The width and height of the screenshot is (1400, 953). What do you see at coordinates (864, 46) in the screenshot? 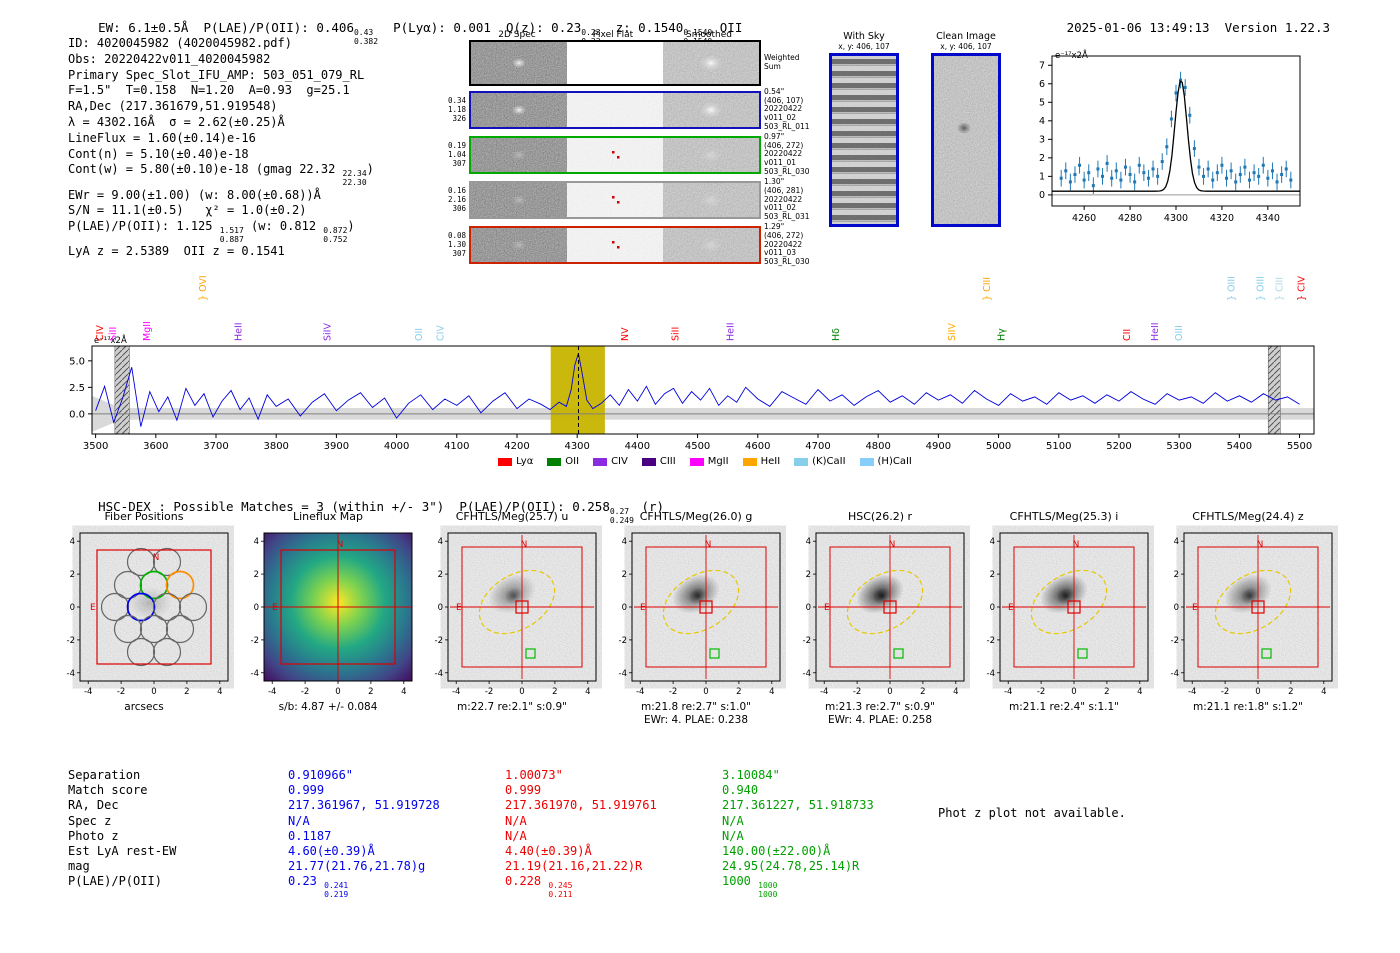
I see `with-sky-coords: x, y: 406, 107` at bounding box center [864, 46].